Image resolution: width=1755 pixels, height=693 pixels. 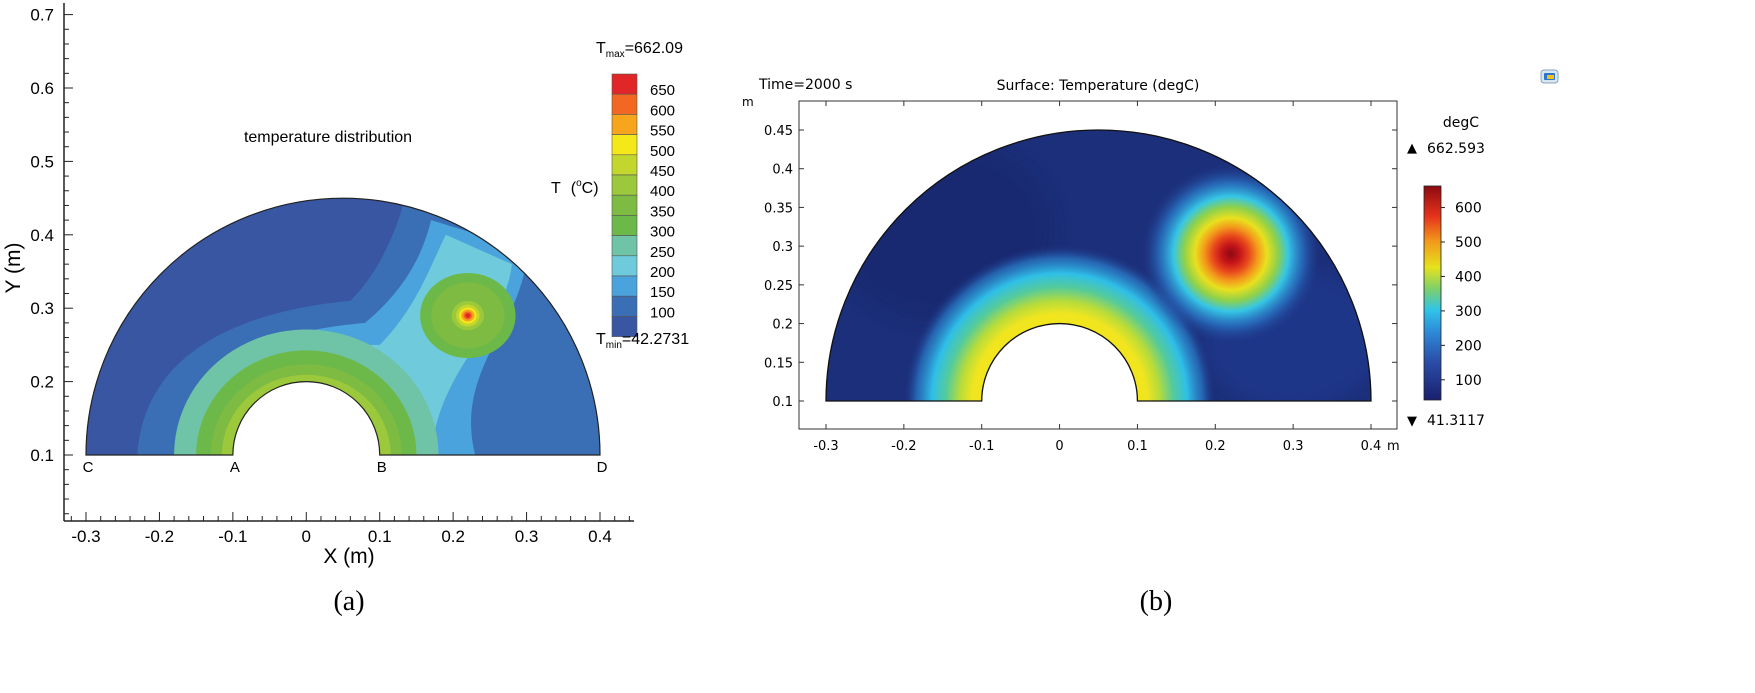 I want to click on point-label-b: B, so click(x=382, y=467).